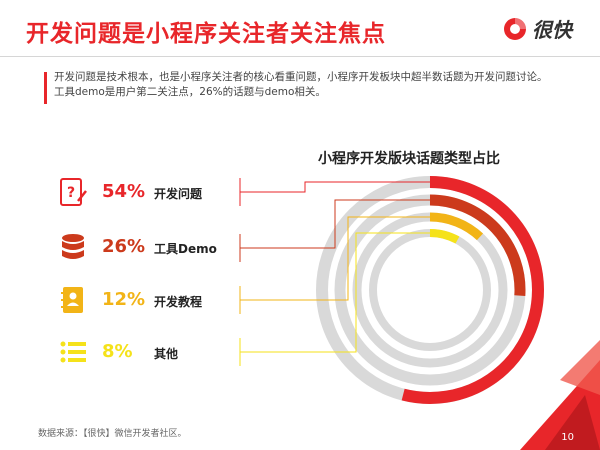 The width and height of the screenshot is (600, 450). What do you see at coordinates (72, 300) in the screenshot?
I see `notebook-icon` at bounding box center [72, 300].